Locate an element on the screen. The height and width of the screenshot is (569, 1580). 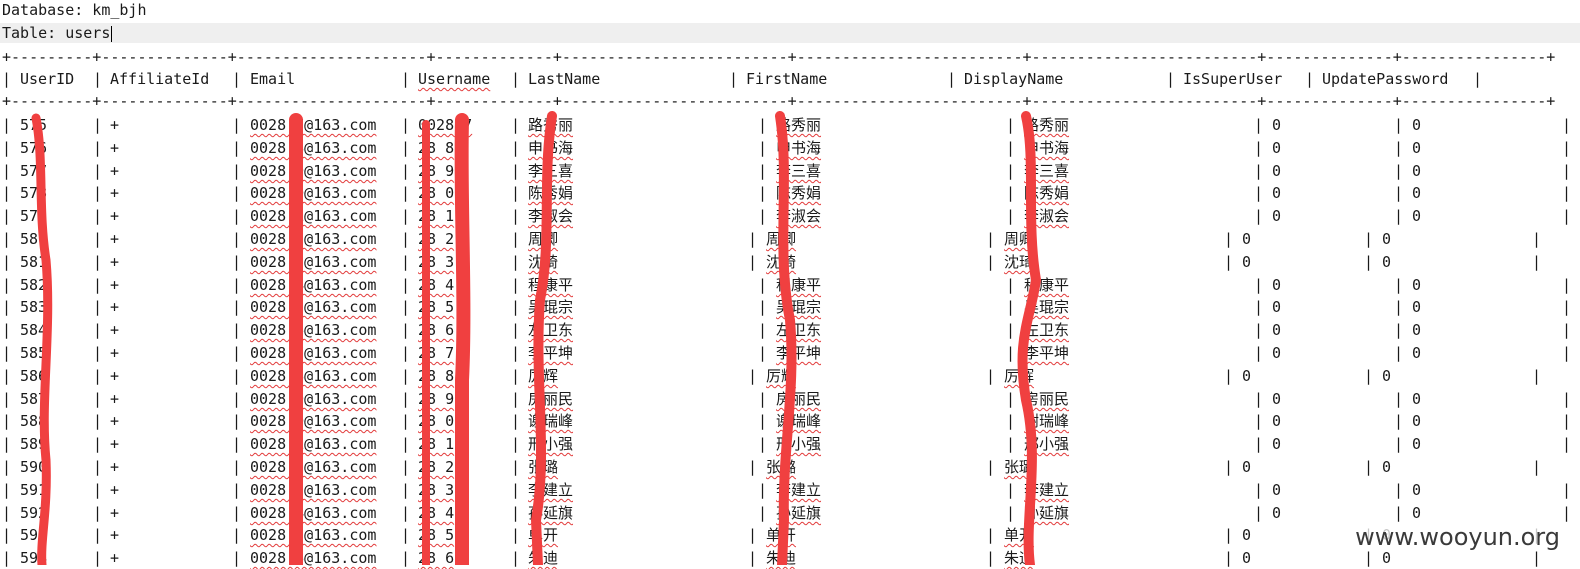
column-header-firstname: FirstName is located at coordinates (787, 79).